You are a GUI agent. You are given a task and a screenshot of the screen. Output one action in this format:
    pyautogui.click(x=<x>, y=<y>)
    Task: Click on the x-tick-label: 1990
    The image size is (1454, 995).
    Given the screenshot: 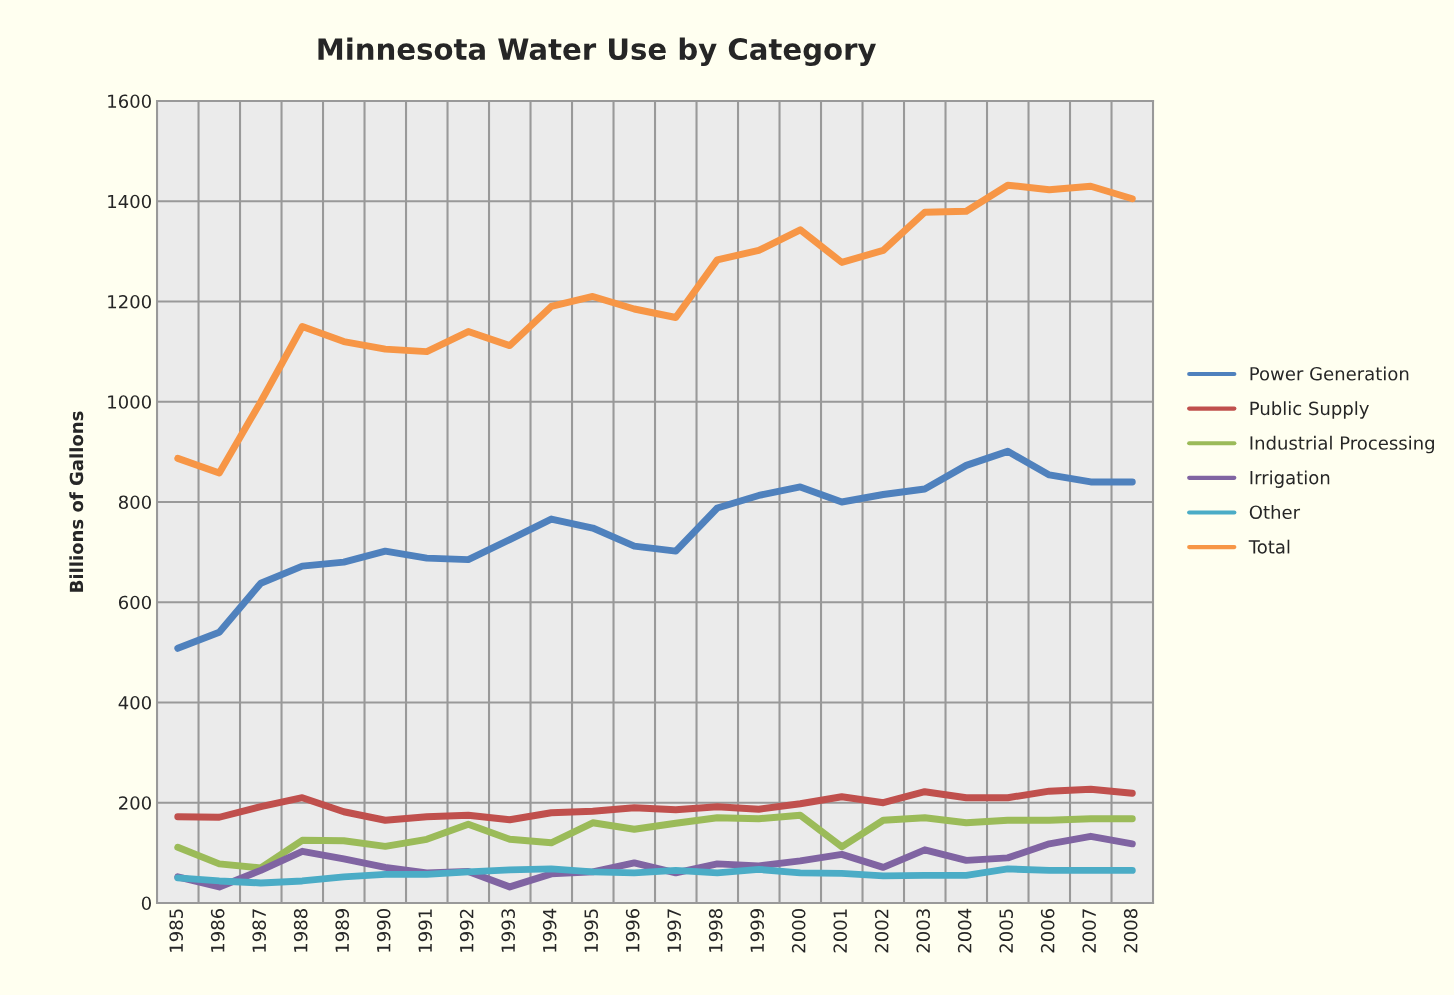 What is the action you would take?
    pyautogui.click(x=383, y=930)
    